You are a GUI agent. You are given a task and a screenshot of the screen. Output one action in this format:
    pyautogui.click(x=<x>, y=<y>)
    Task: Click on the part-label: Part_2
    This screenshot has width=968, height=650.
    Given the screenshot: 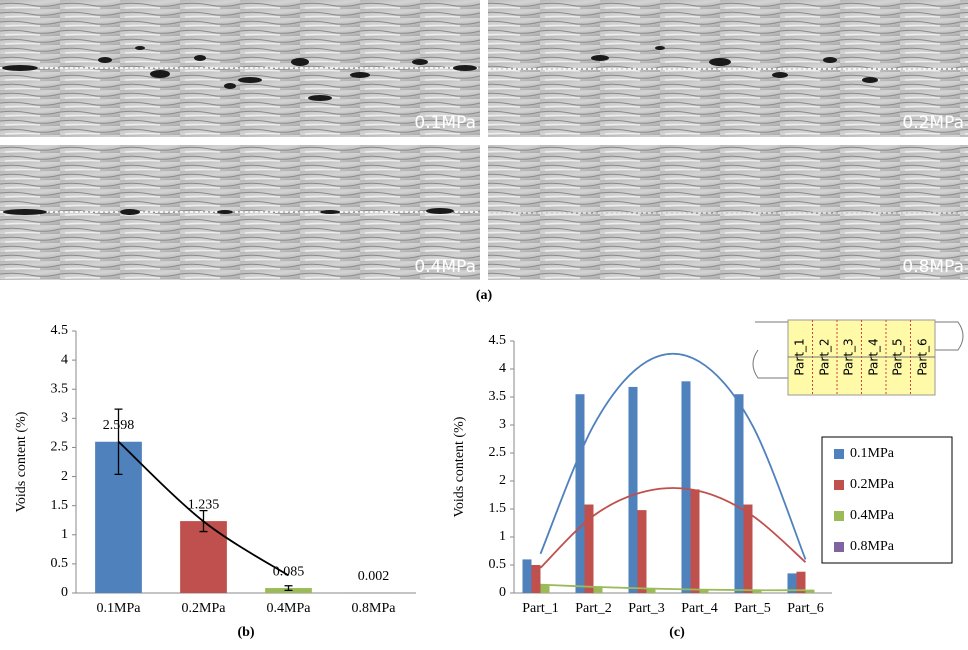 What is the action you would take?
    pyautogui.click(x=825, y=356)
    